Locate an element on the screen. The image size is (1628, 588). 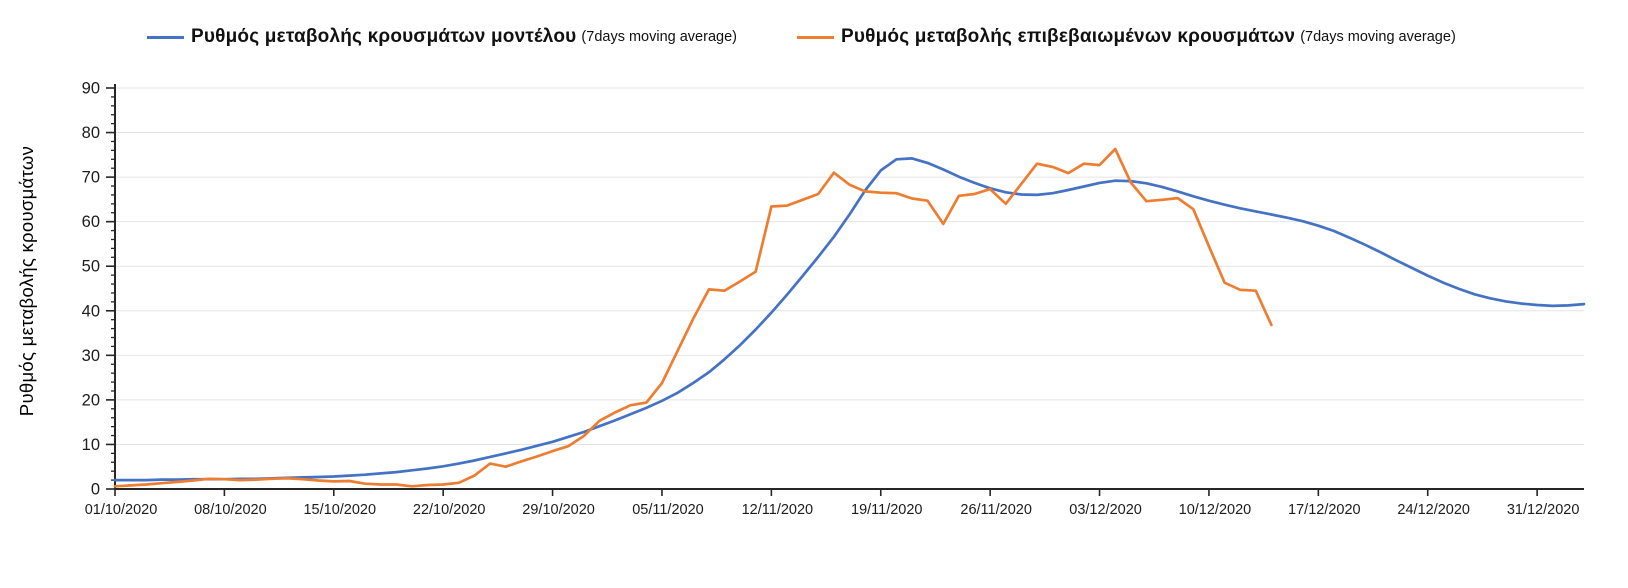
x-tick-label: 05/11/2020 is located at coordinates (668, 510).